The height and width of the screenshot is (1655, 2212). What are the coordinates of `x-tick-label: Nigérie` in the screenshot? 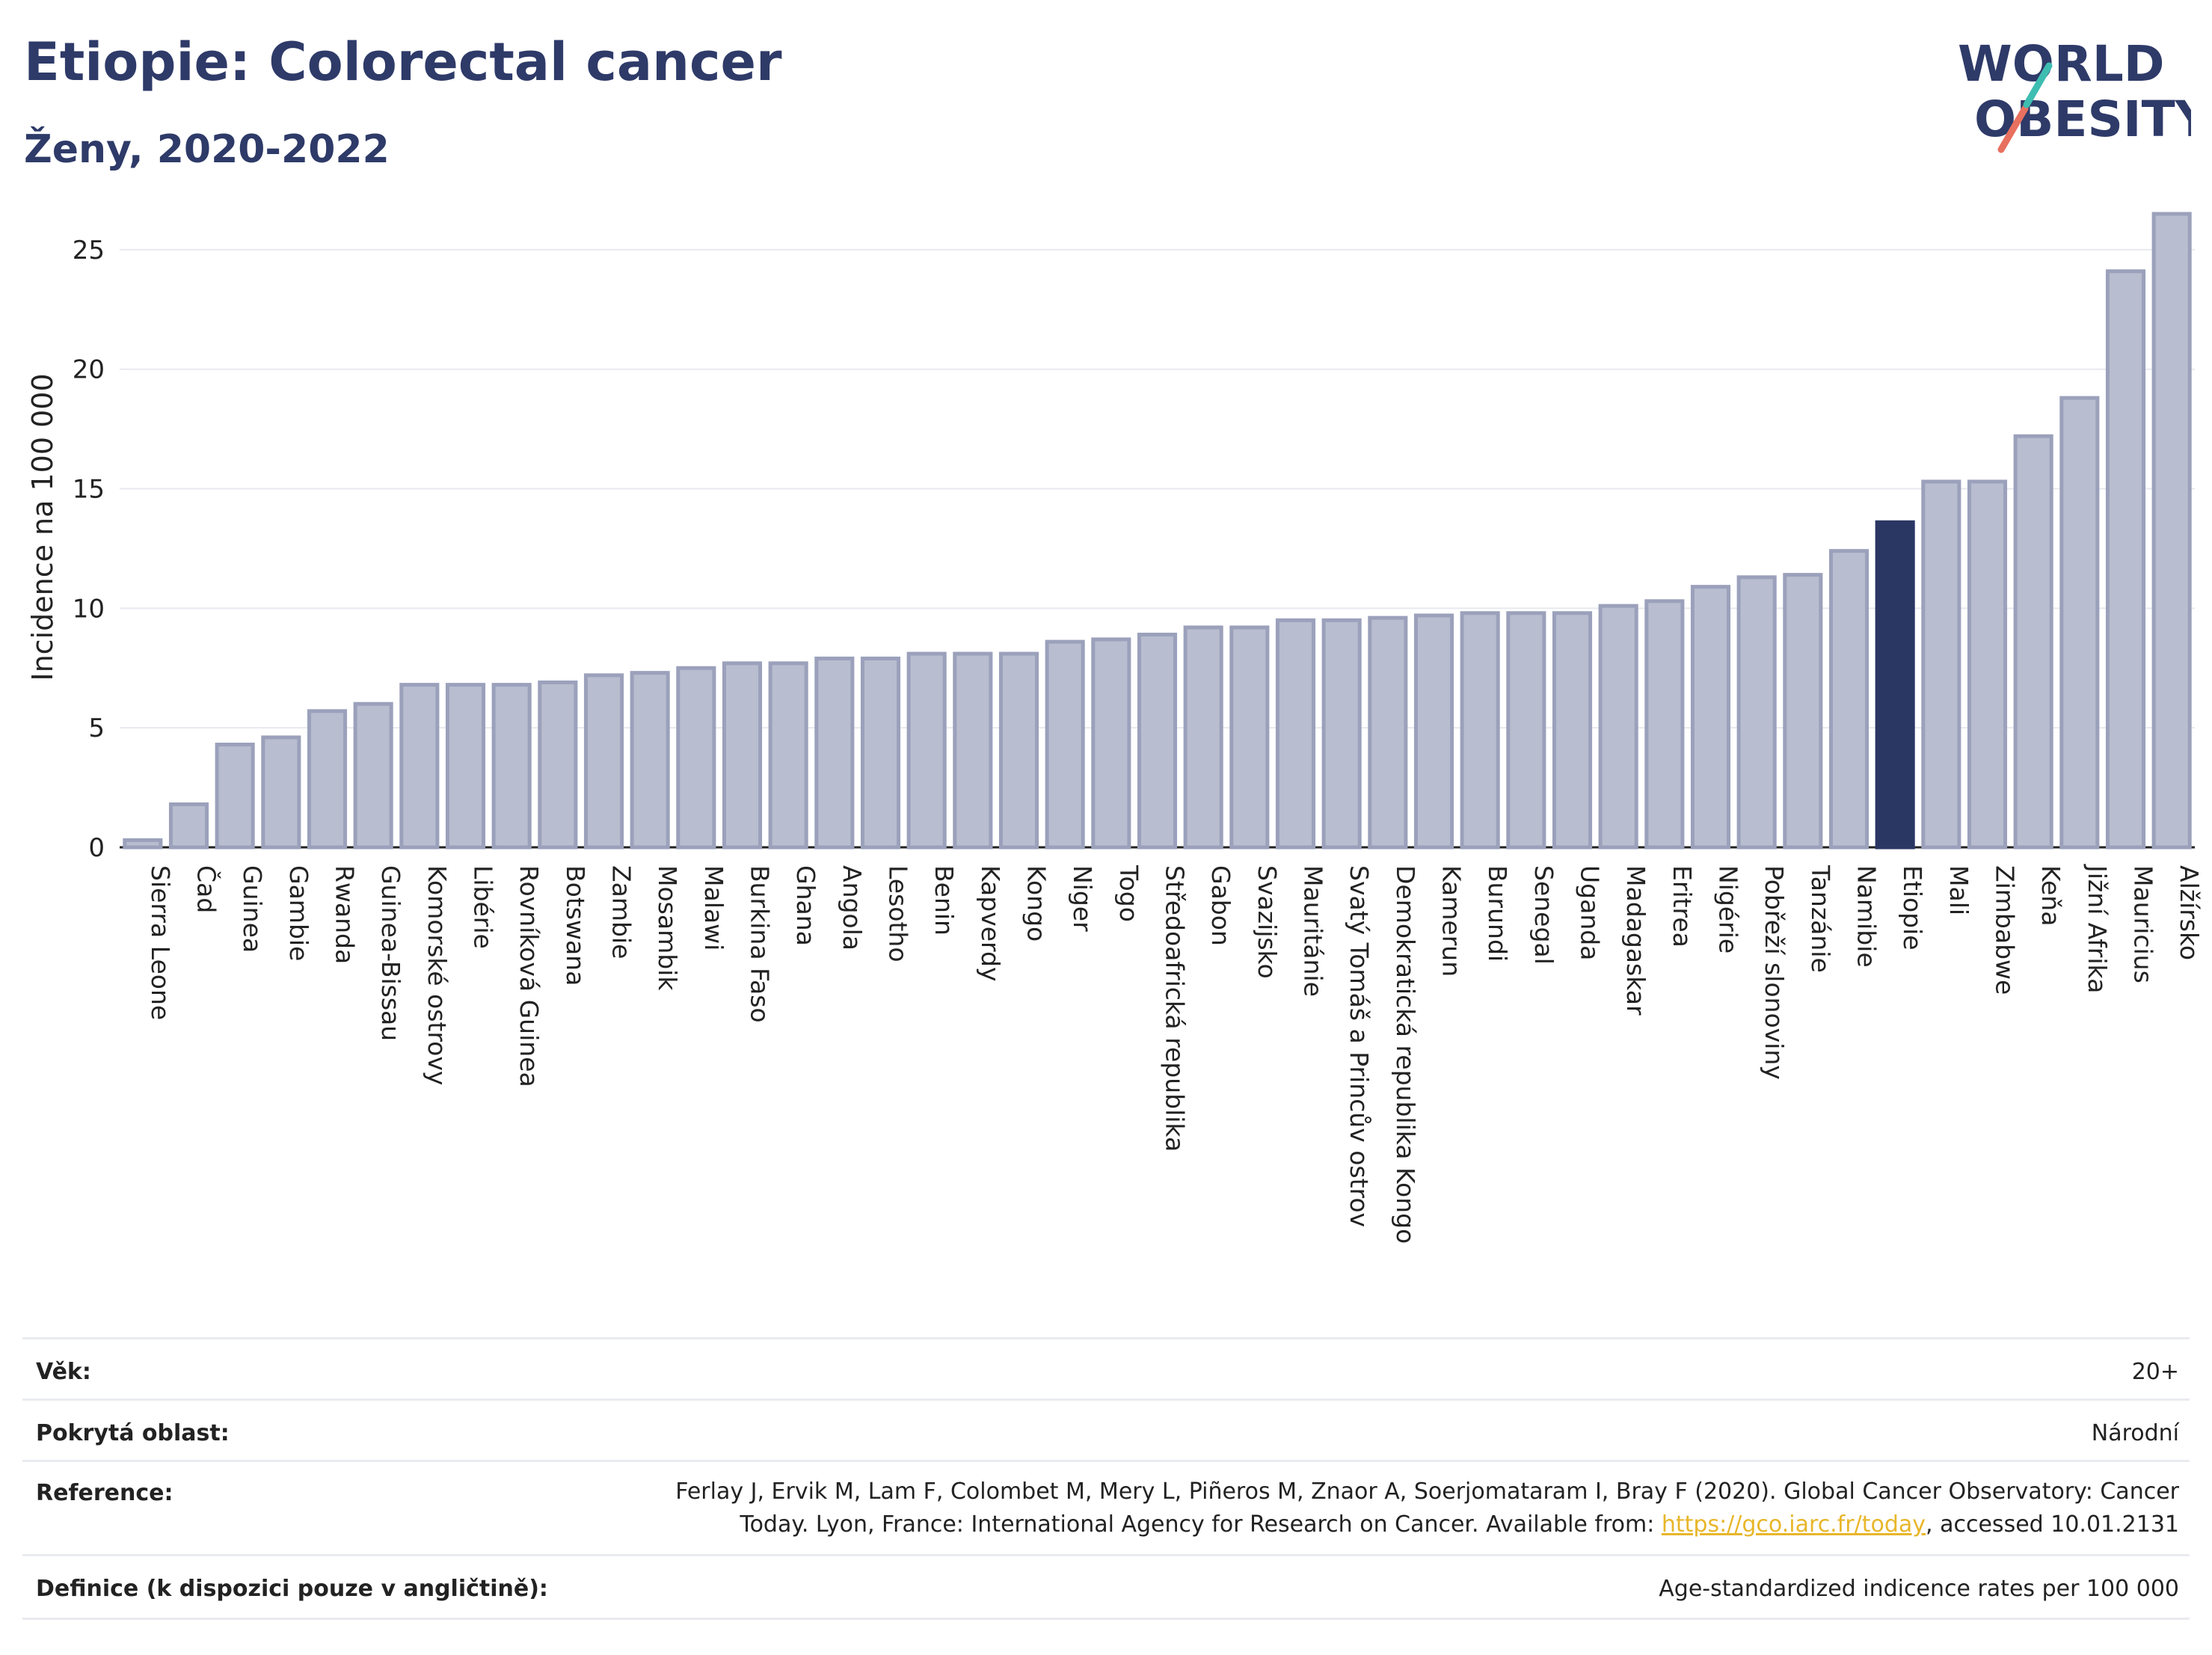 It's located at (1728, 909).